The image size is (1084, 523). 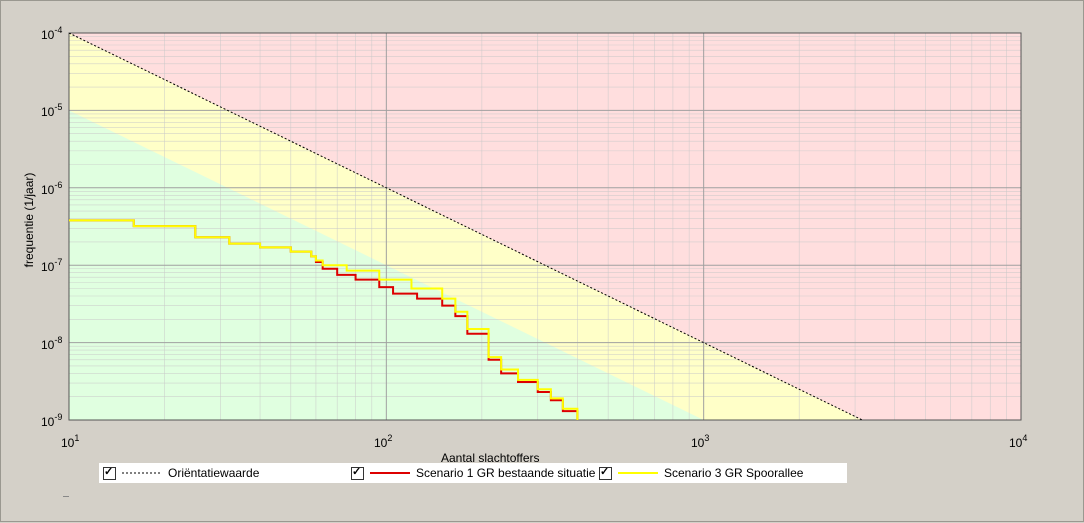 I want to click on y-tick-label: 10⁻⁵, so click(x=52, y=110).